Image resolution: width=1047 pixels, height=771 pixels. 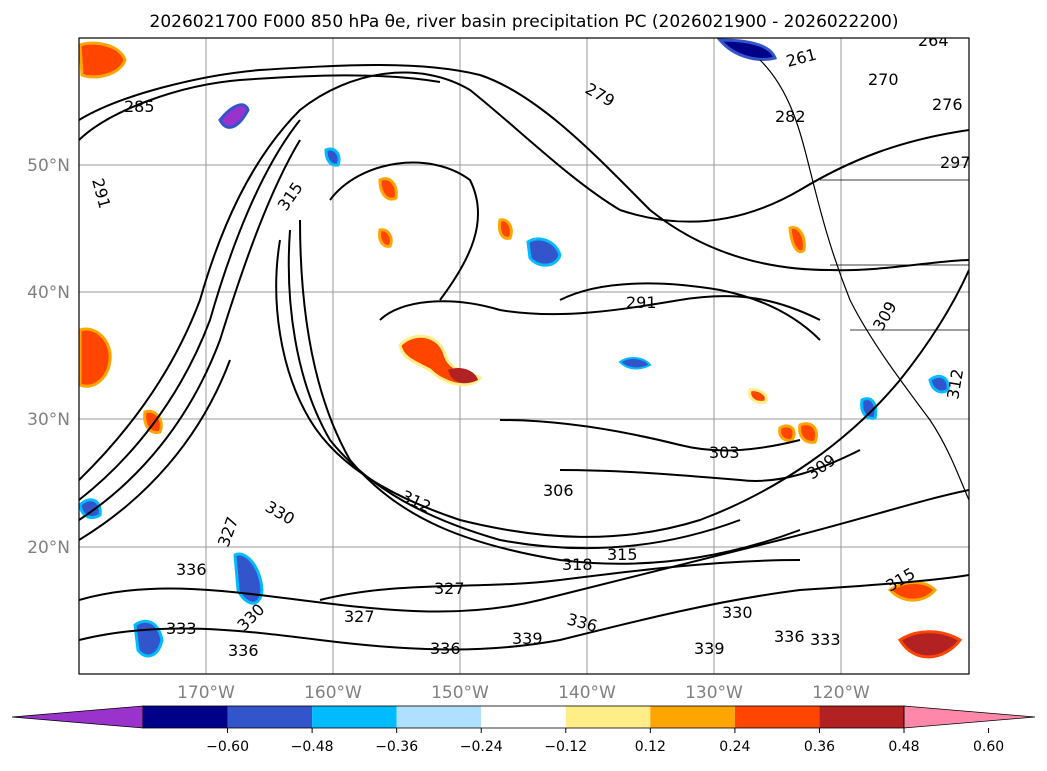 What do you see at coordinates (77, 717) in the screenshot?
I see `colorbar-extend-low` at bounding box center [77, 717].